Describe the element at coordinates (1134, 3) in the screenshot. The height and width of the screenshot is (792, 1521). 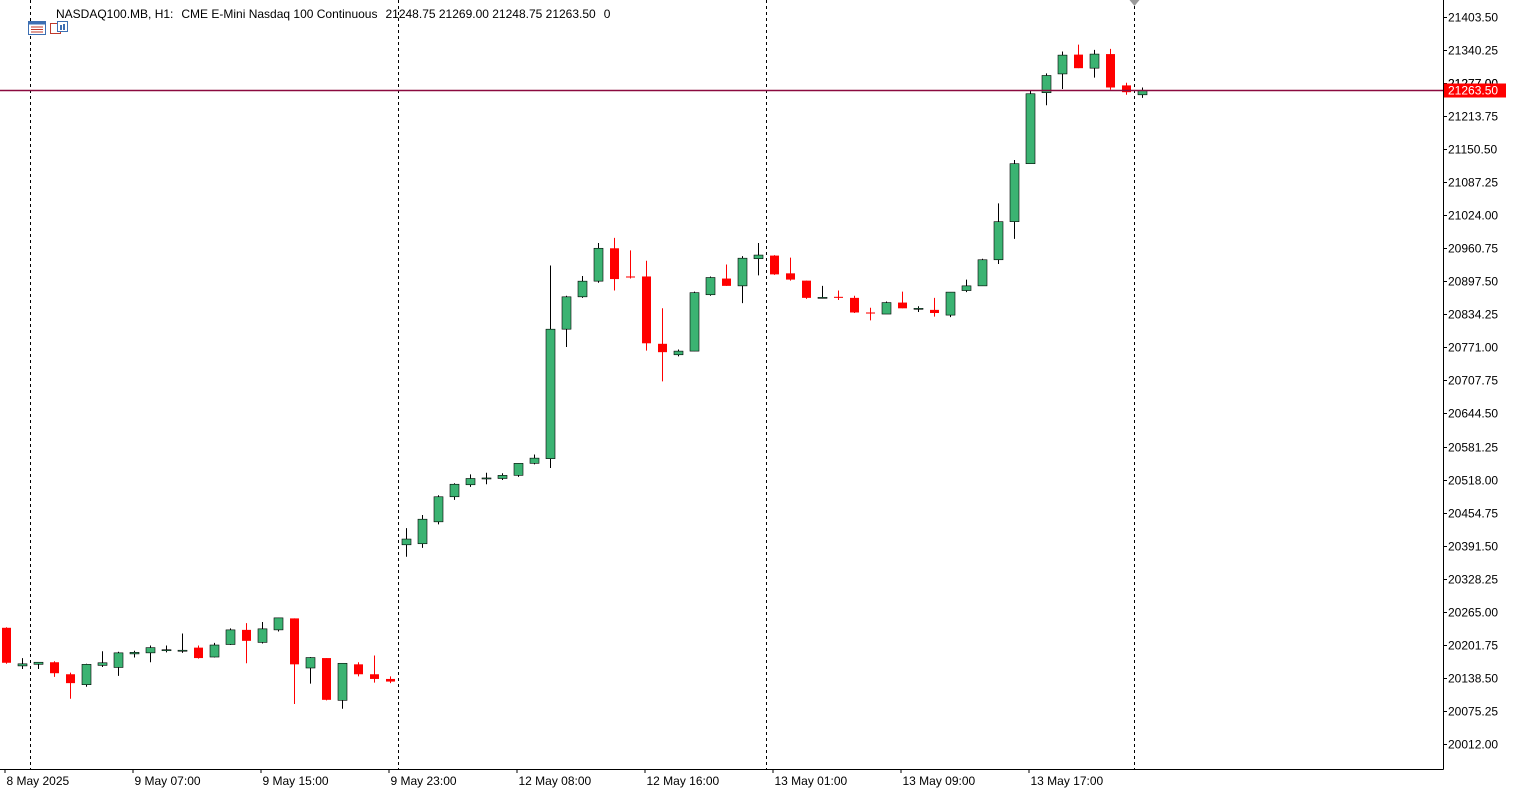
I see `chart-shift-marker` at that location.